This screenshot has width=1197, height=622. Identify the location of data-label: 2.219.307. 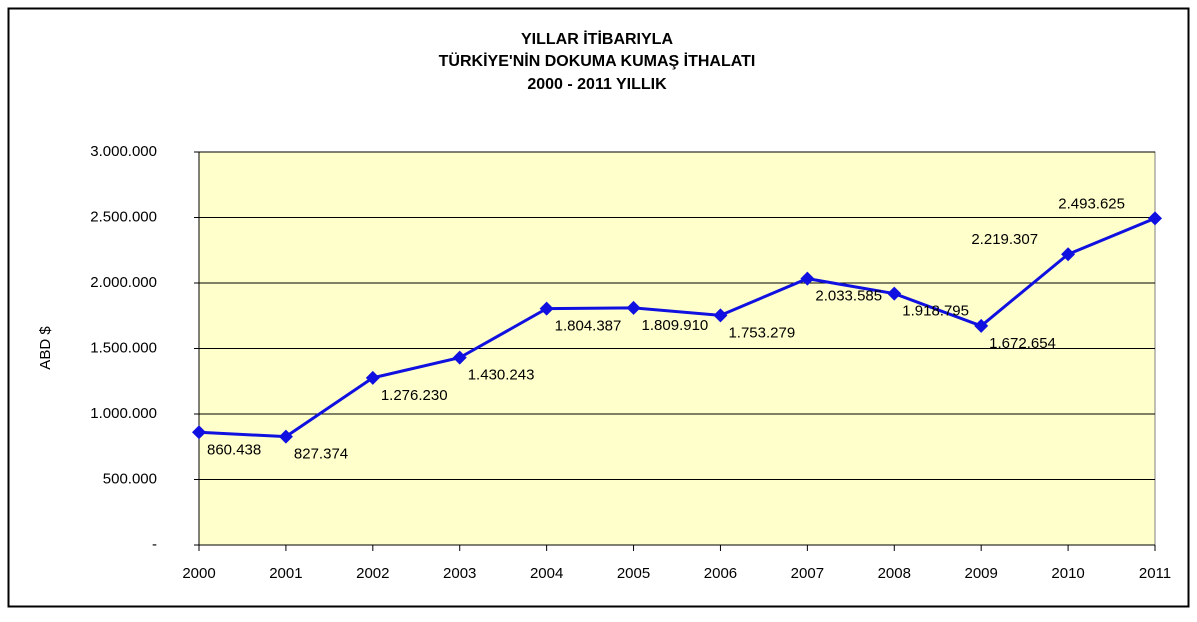
(1004, 239).